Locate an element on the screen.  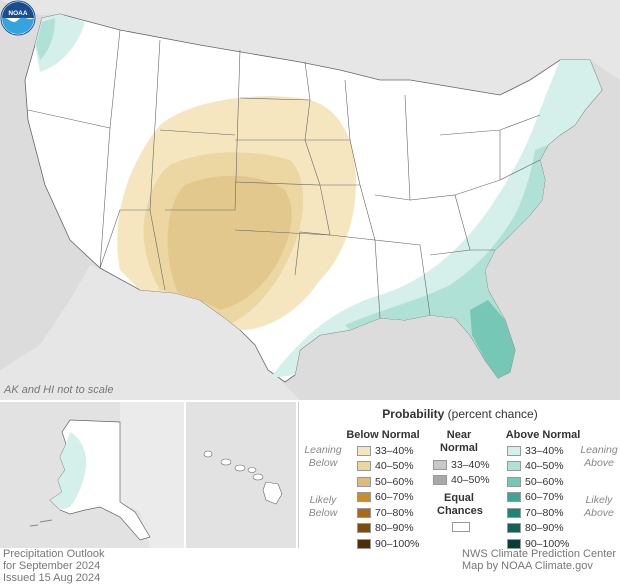
leaning-below-line1: Leaning is located at coordinates (323, 450).